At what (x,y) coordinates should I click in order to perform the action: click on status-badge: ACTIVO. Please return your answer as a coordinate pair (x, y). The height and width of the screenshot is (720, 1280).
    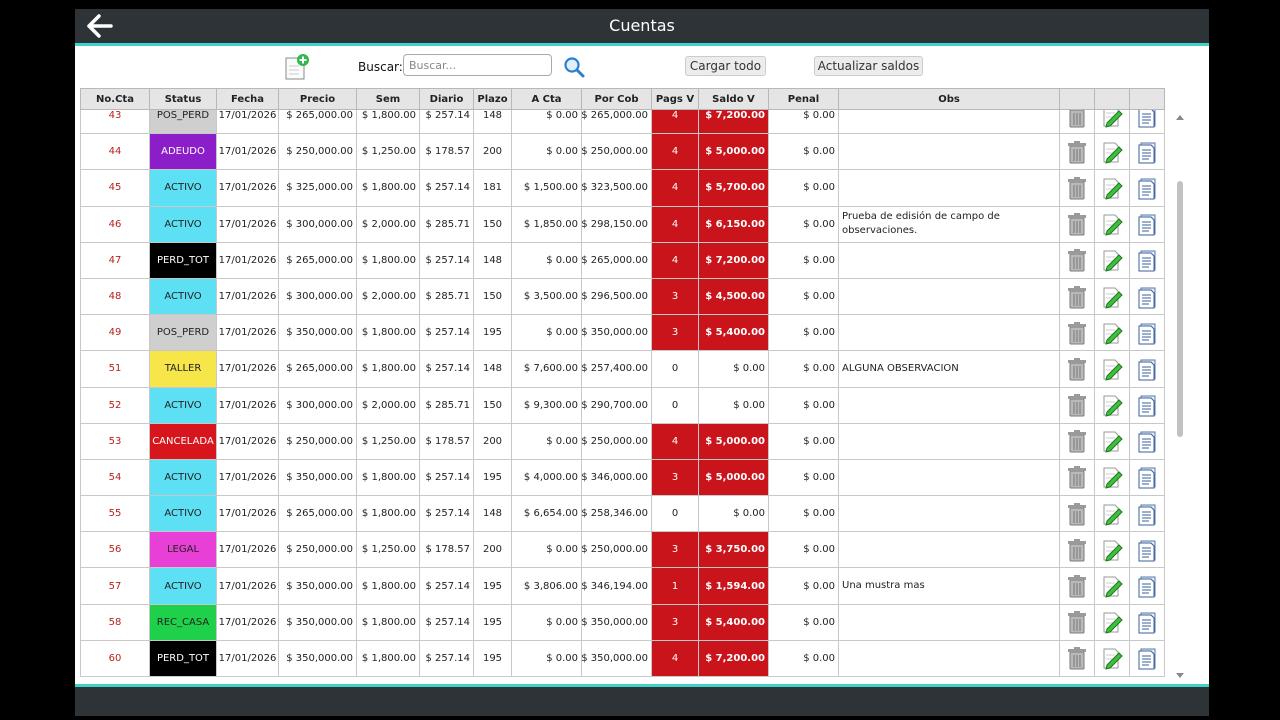
    Looking at the image, I should click on (183, 586).